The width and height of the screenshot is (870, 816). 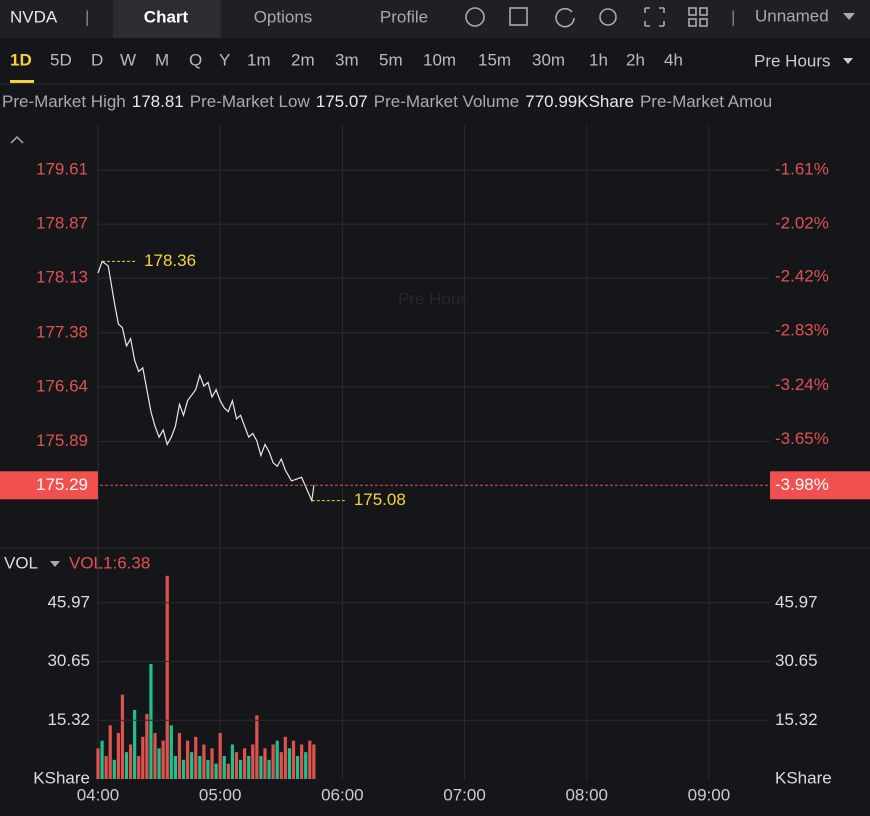 What do you see at coordinates (64, 101) in the screenshot?
I see `stat-label: Pre-Market High` at bounding box center [64, 101].